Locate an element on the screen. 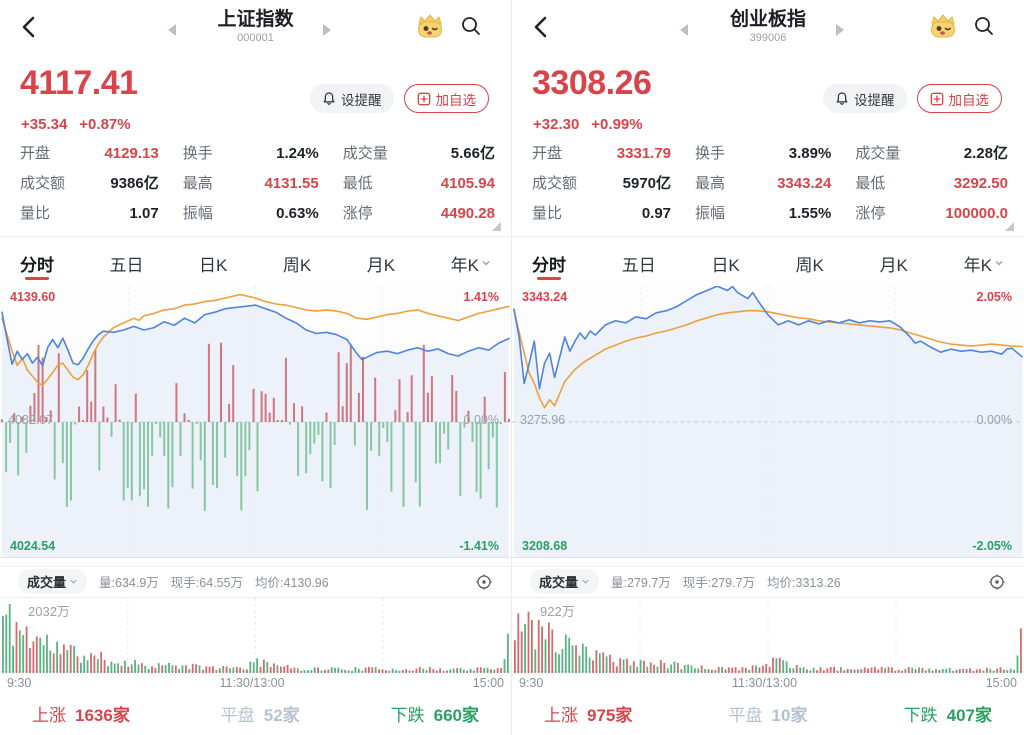 The image size is (1024, 735). stat-amount: 成交额 9386亿 is located at coordinates (89, 183).